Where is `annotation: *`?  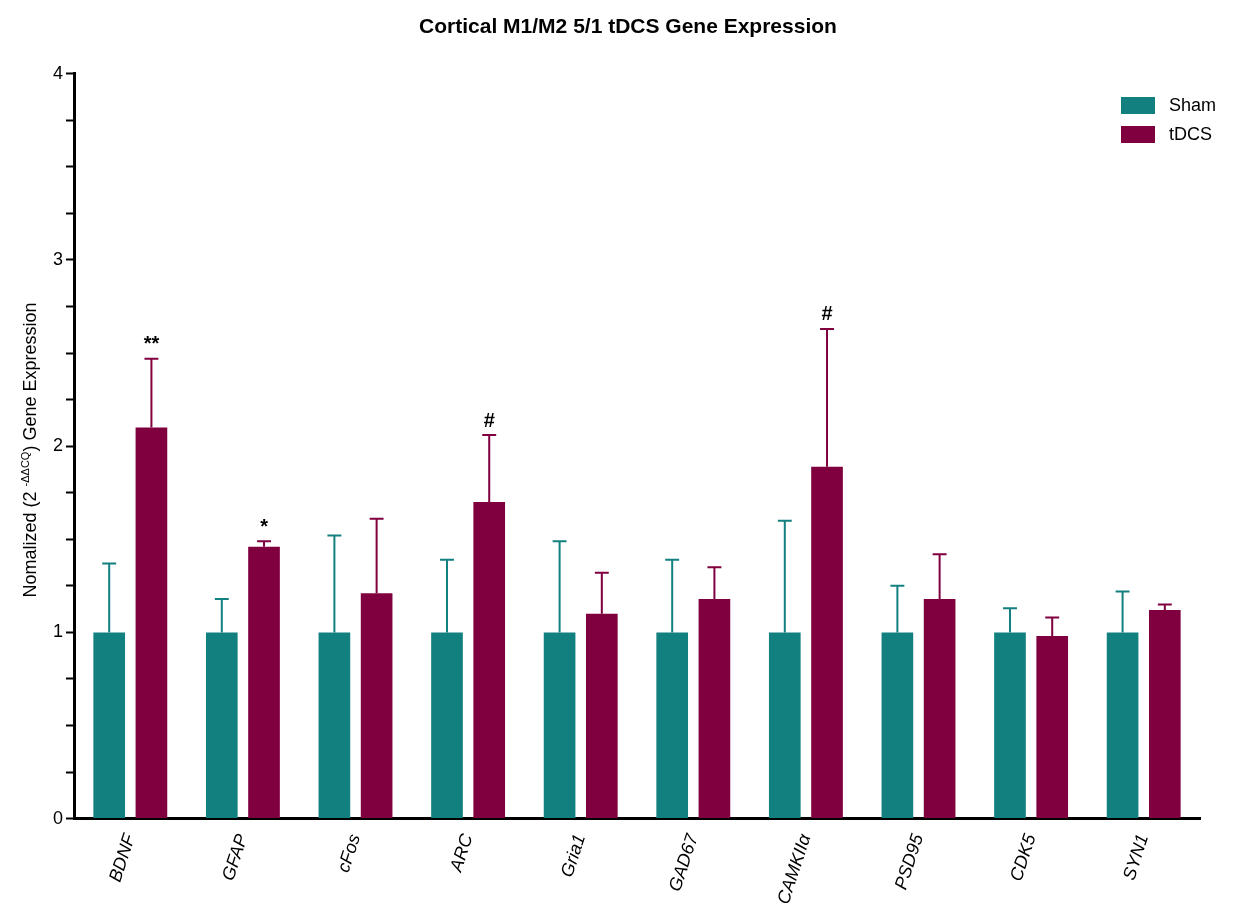
annotation: * is located at coordinates (264, 525).